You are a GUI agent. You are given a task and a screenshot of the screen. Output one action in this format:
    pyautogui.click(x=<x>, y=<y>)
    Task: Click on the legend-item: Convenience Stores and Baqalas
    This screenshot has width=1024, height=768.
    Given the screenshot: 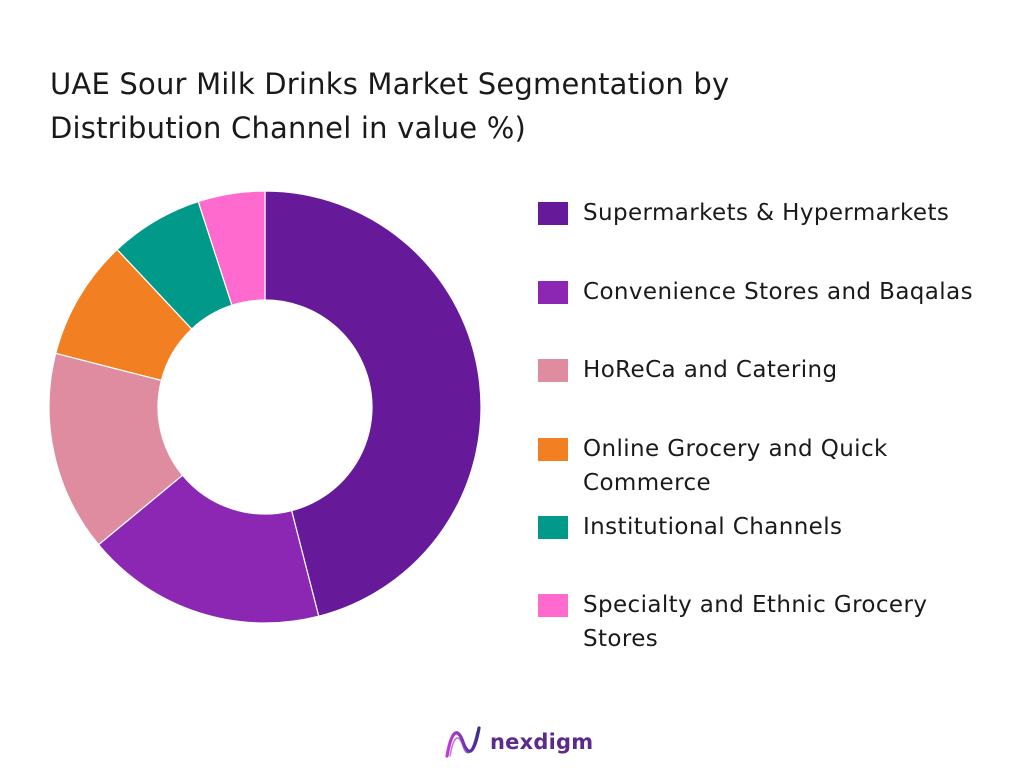 What is the action you would take?
    pyautogui.click(x=773, y=292)
    